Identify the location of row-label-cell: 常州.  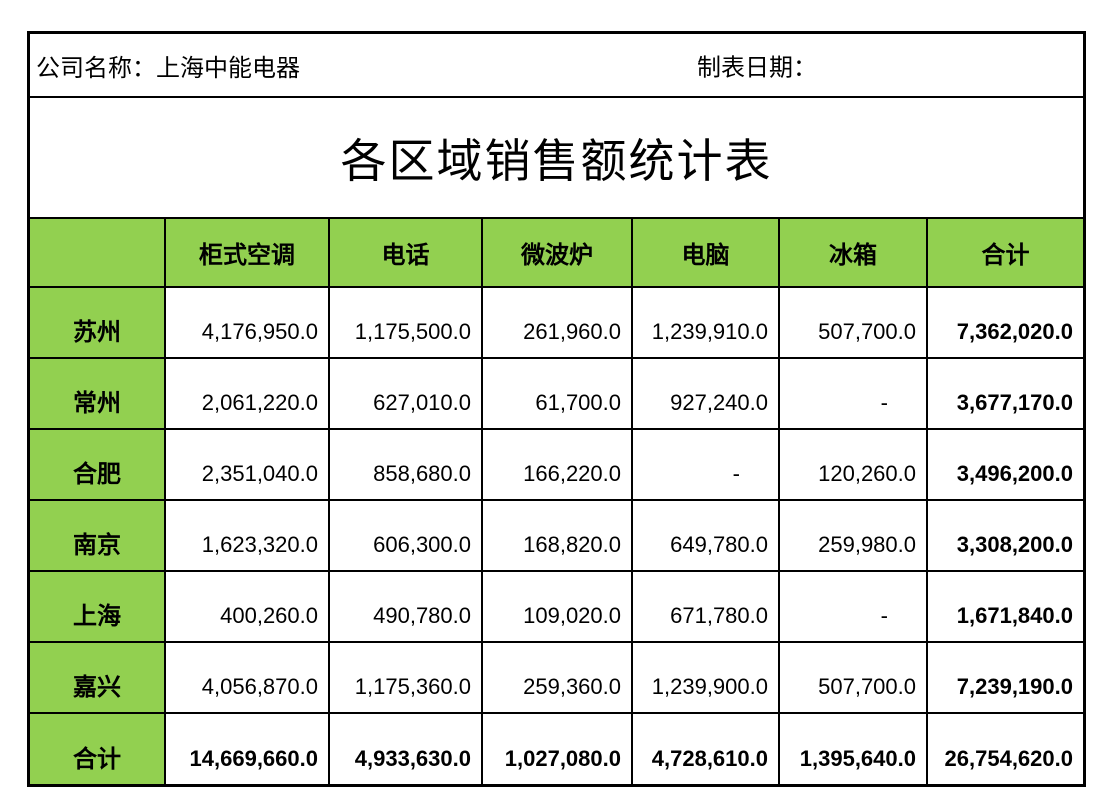
(98, 394).